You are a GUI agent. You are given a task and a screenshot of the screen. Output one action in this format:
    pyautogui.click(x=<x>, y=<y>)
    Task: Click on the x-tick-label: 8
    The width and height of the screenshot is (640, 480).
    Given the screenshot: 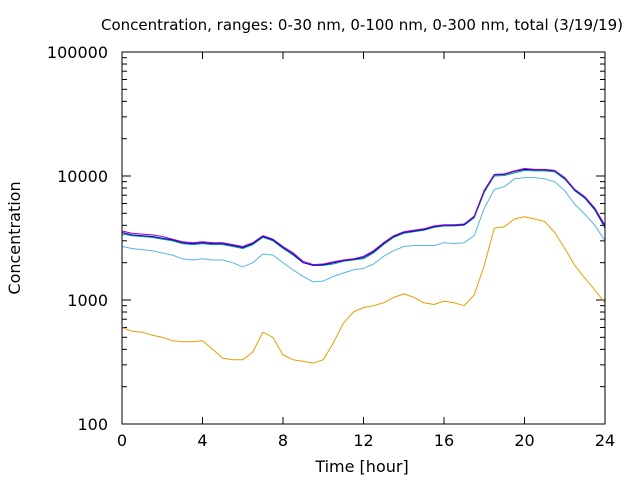 What is the action you would take?
    pyautogui.click(x=283, y=440)
    